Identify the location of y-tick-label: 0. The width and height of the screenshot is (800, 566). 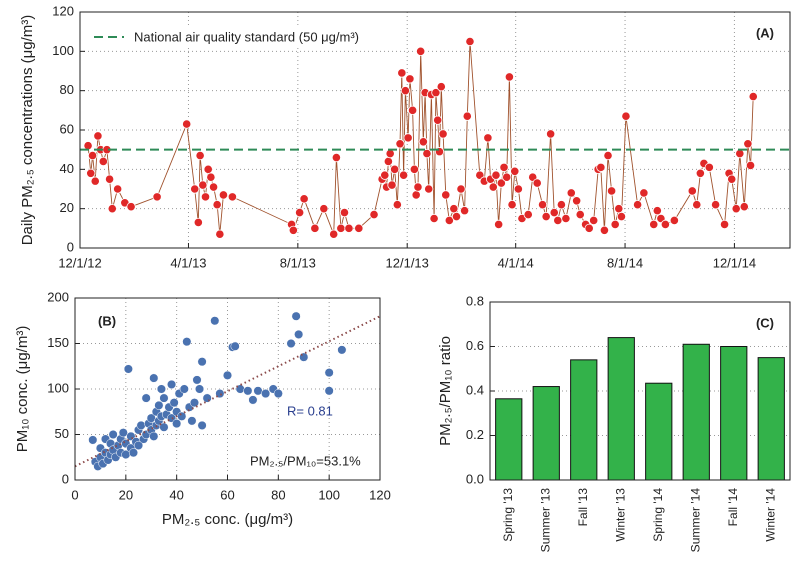
(70, 246).